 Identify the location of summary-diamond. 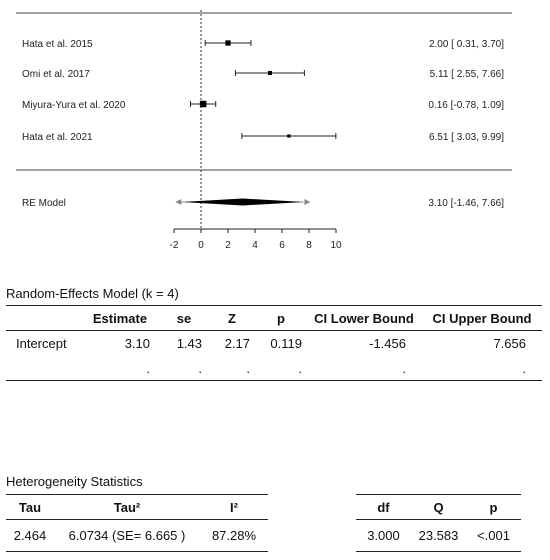
(243, 202).